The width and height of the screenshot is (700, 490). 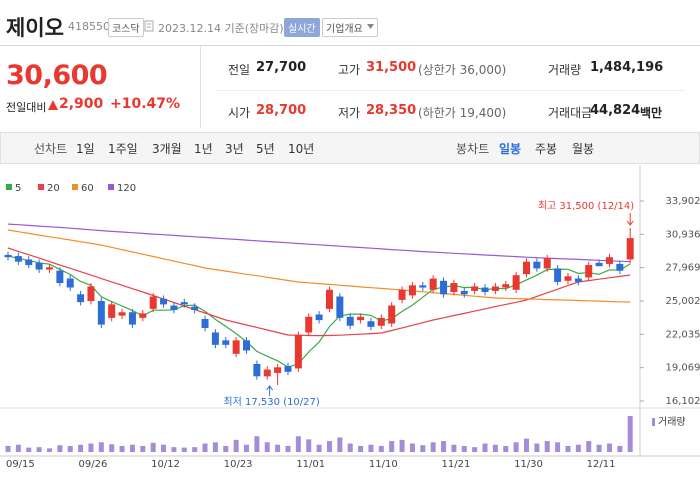 What do you see at coordinates (123, 149) in the screenshot?
I see `period-button: 1주일` at bounding box center [123, 149].